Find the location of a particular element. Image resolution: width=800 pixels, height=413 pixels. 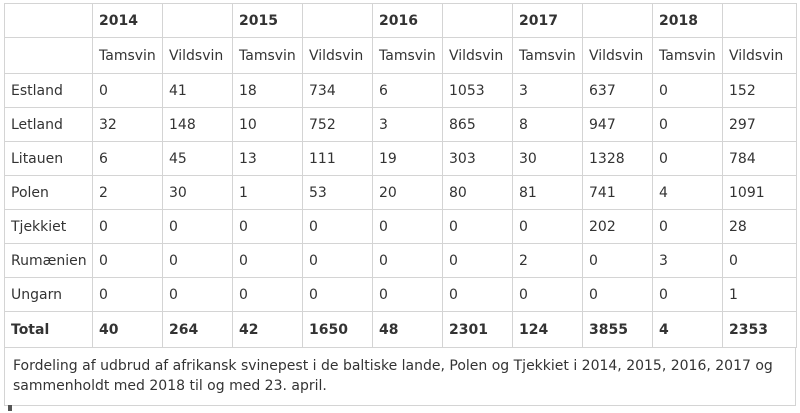

value-cell: 111 is located at coordinates (337, 158).